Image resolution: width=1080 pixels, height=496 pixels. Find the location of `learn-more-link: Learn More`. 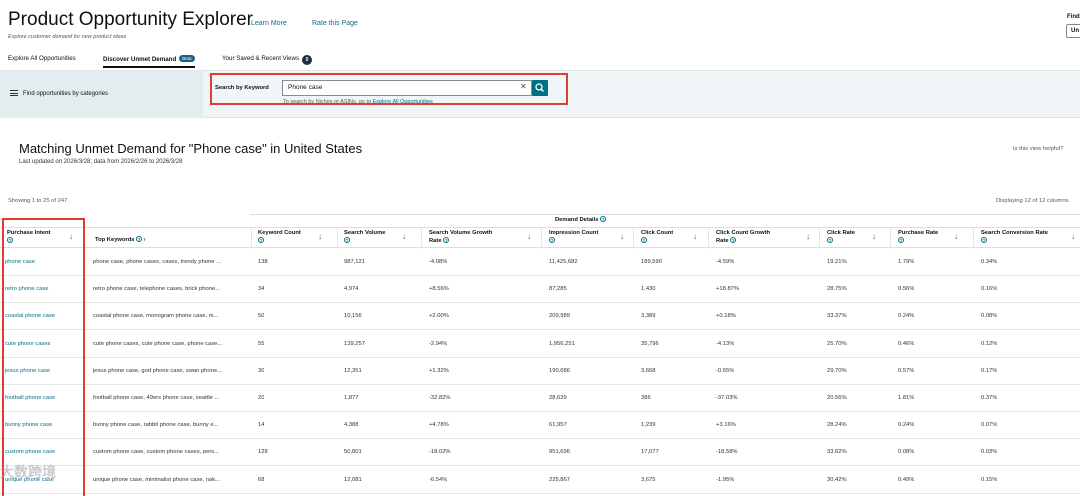

learn-more-link: Learn More is located at coordinates (269, 23).